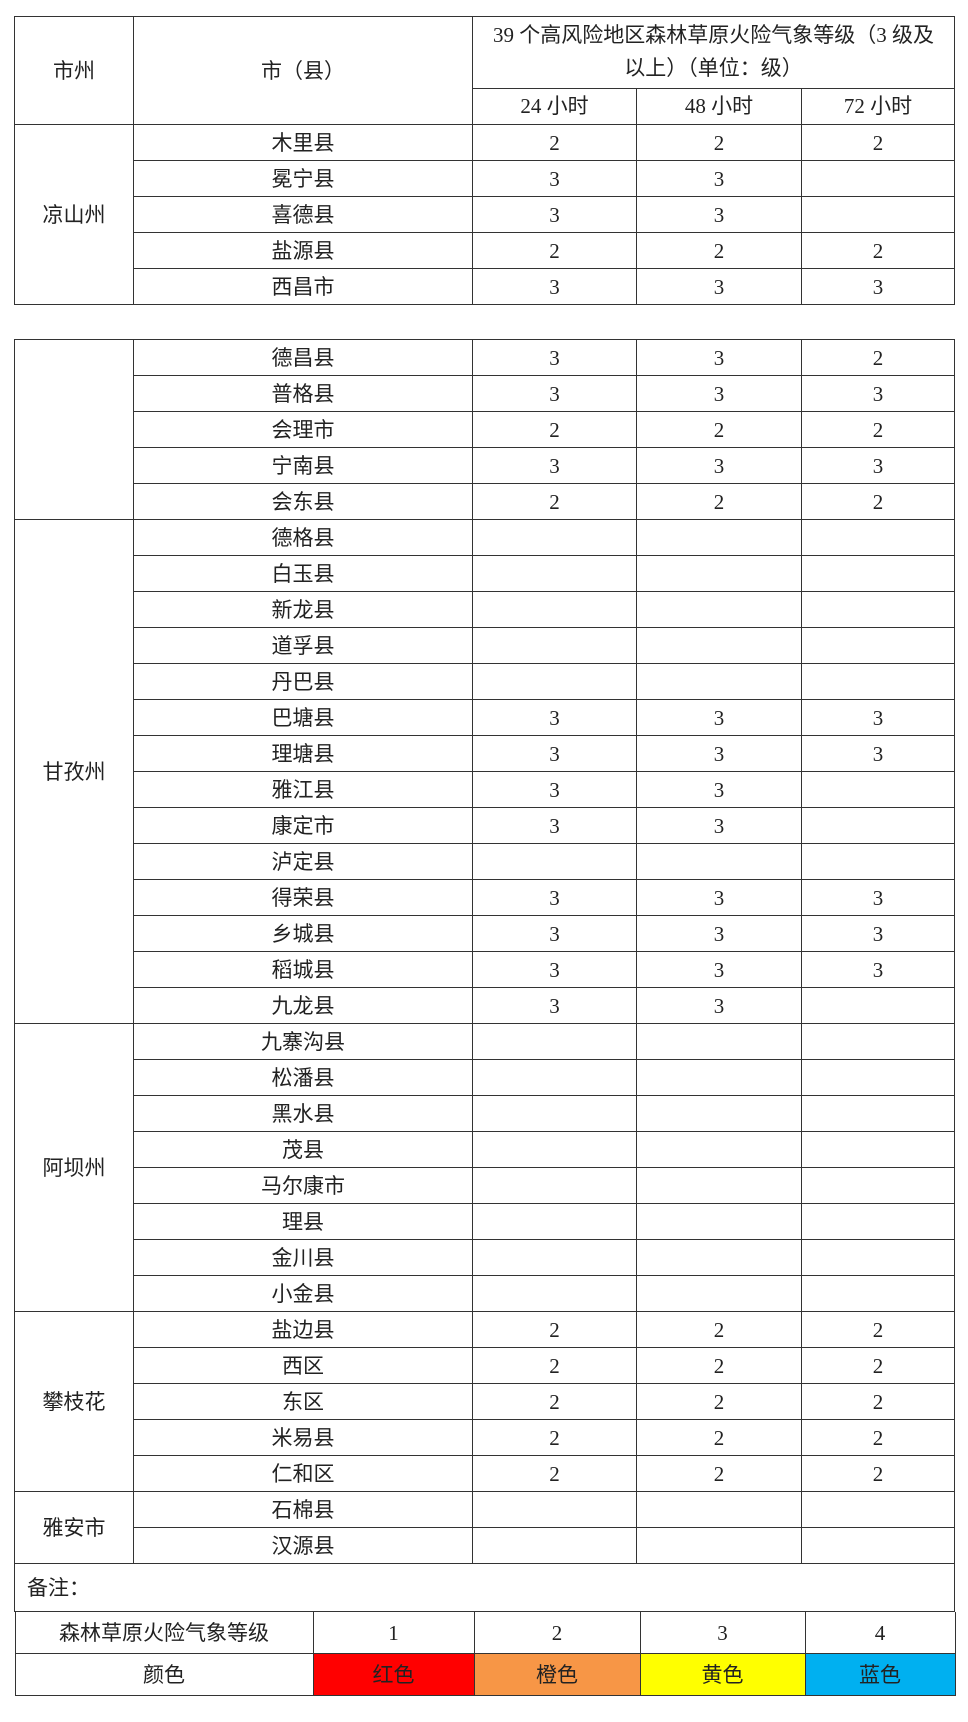 Image resolution: width=968 pixels, height=1722 pixels. What do you see at coordinates (485, 1674) in the screenshot?
I see `legend-color-row: 颜色 红色 橙色 黄色 蓝色` at bounding box center [485, 1674].